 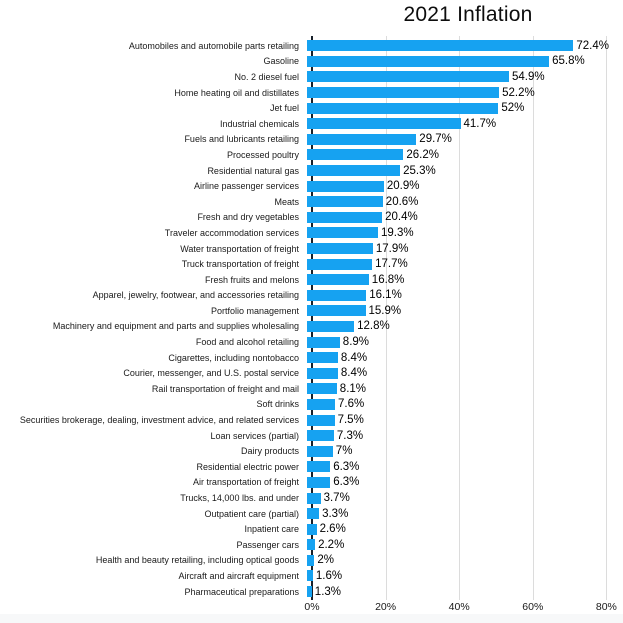 I want to click on value-label: 2%, so click(x=326, y=560).